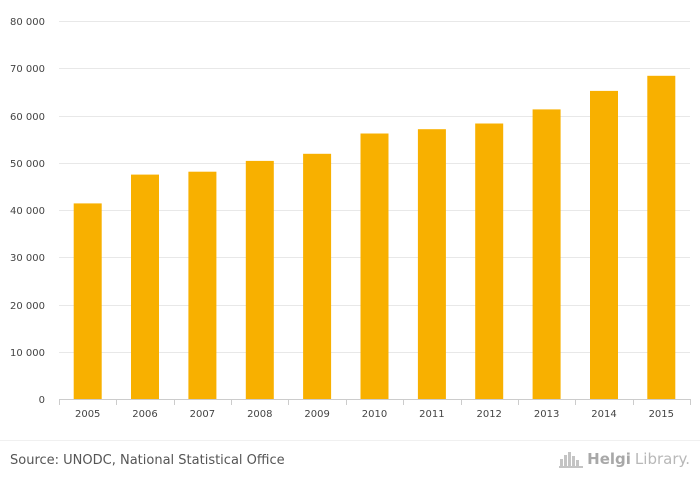 This screenshot has width=700, height=483. What do you see at coordinates (431, 264) in the screenshot?
I see `bar-2011` at bounding box center [431, 264].